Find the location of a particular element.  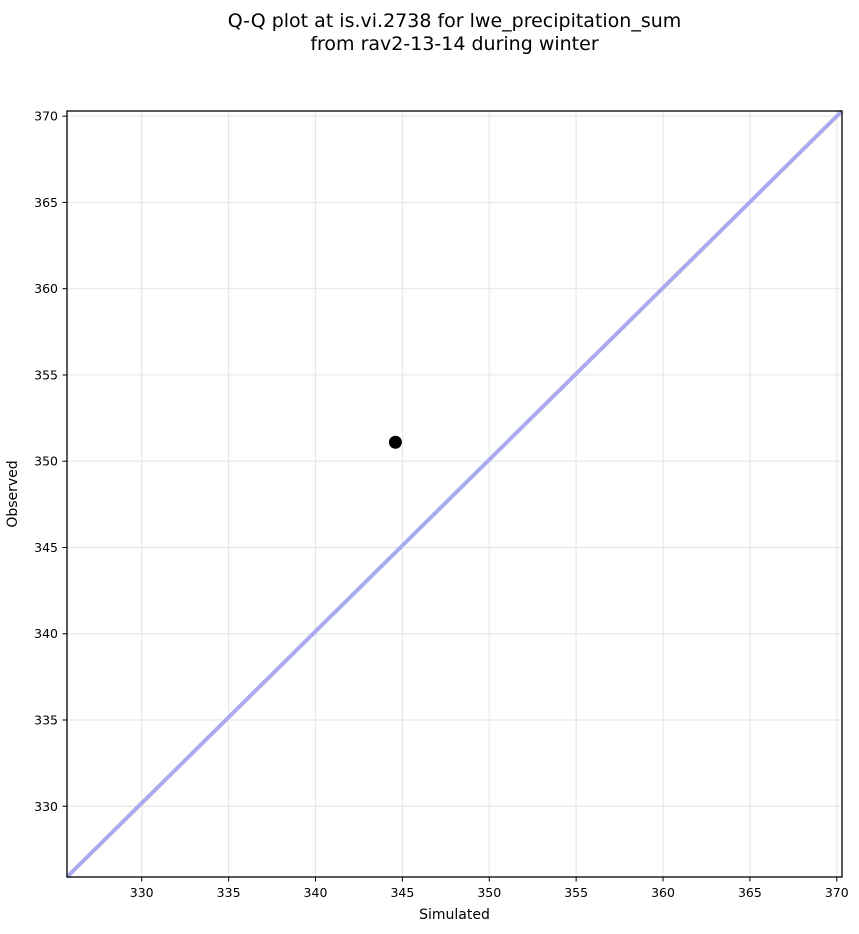

y-tick-label: 355 is located at coordinates (46, 374).